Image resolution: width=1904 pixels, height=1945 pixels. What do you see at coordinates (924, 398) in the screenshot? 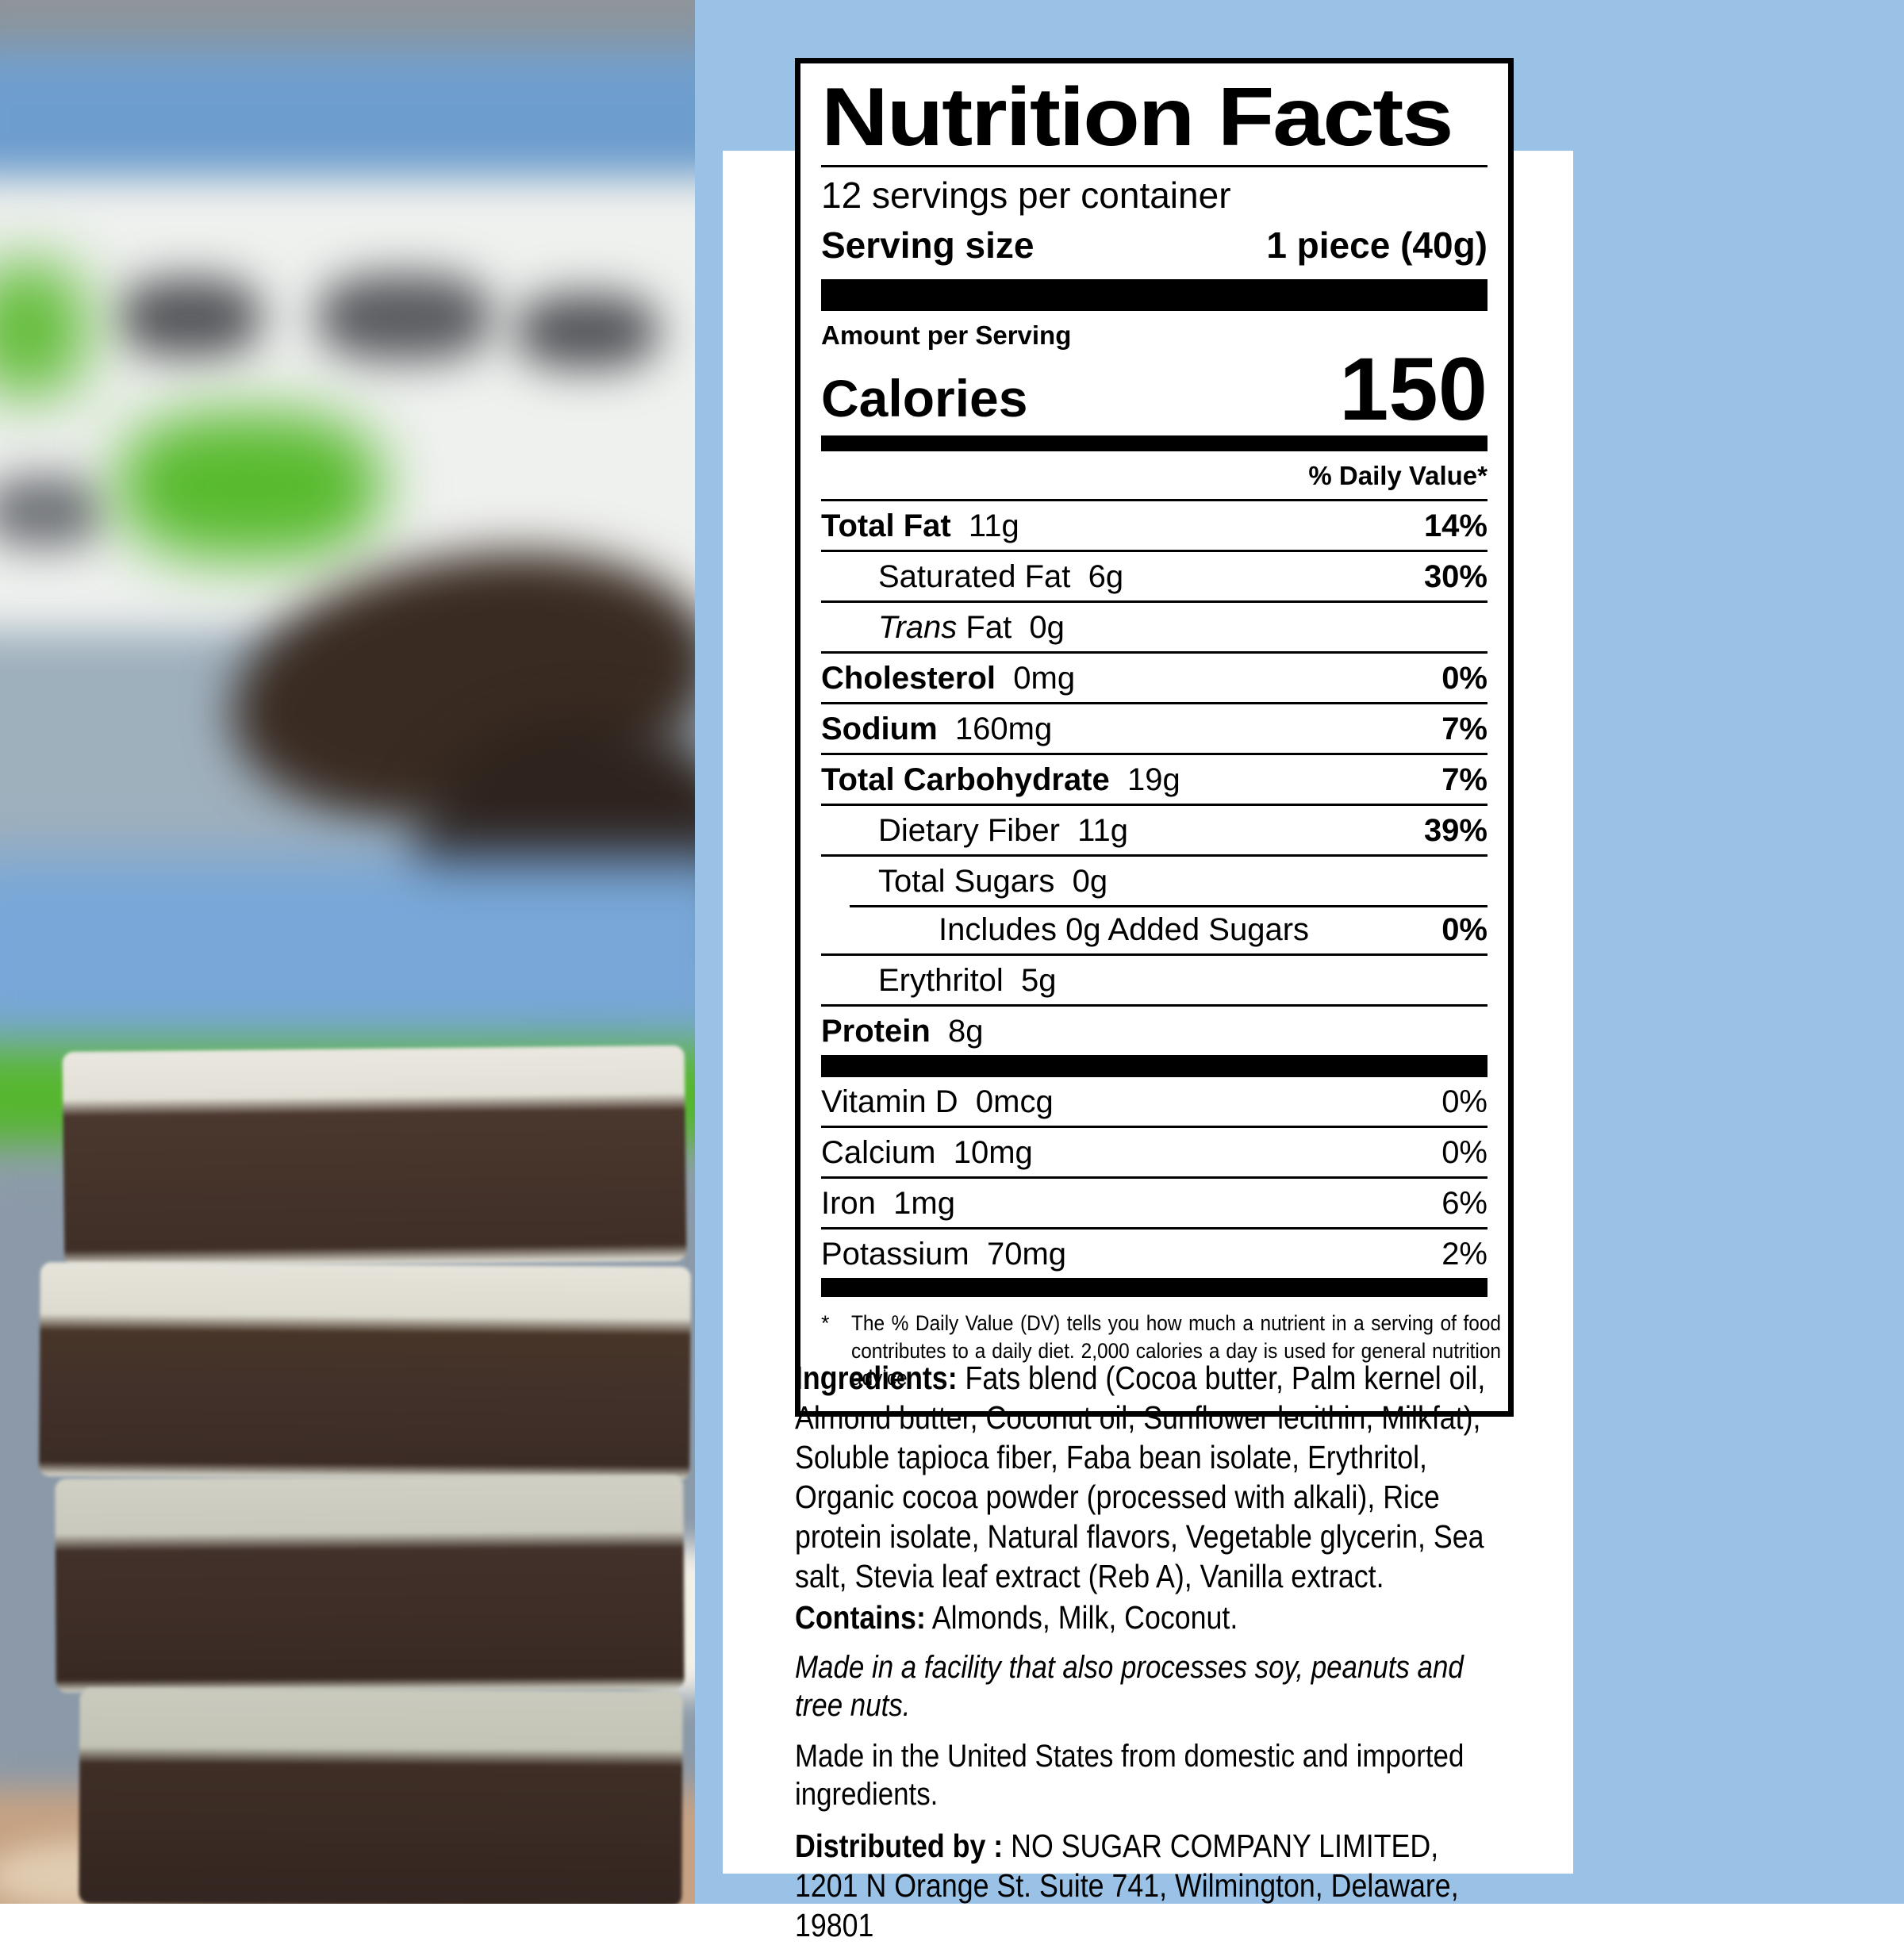
I see `calories-label: Calories` at bounding box center [924, 398].